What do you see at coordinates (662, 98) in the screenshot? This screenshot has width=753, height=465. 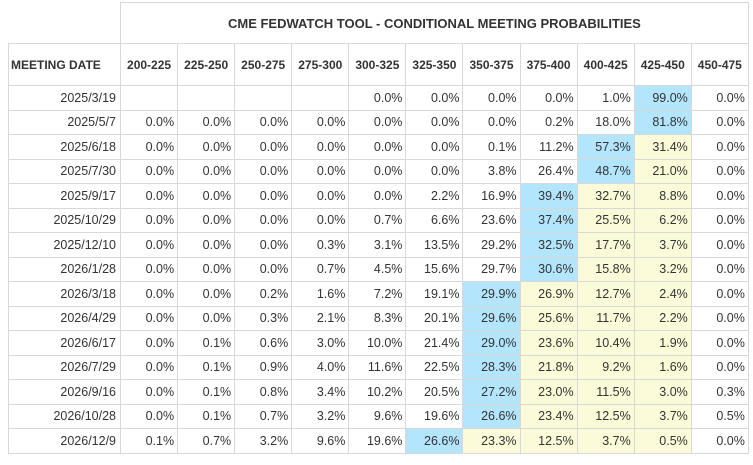 I see `probability-cell: 99.0%` at bounding box center [662, 98].